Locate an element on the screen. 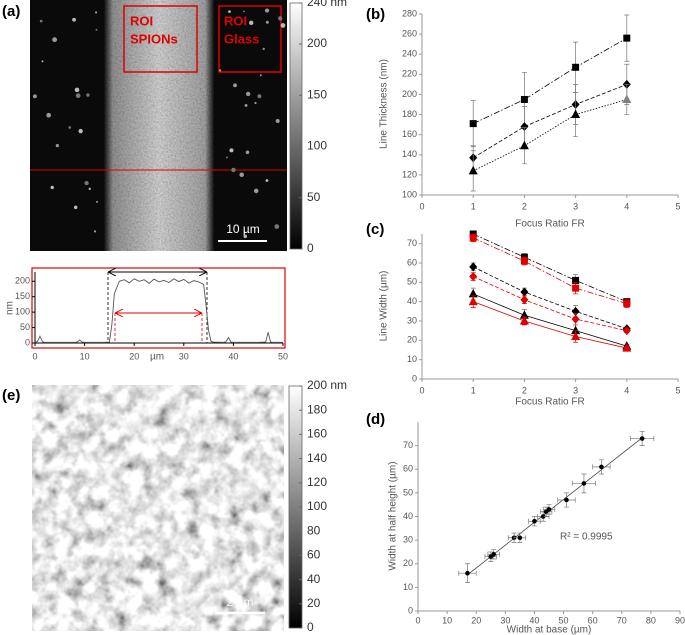 This screenshot has height=635, width=685. x-tick-label: 10 is located at coordinates (85, 356).